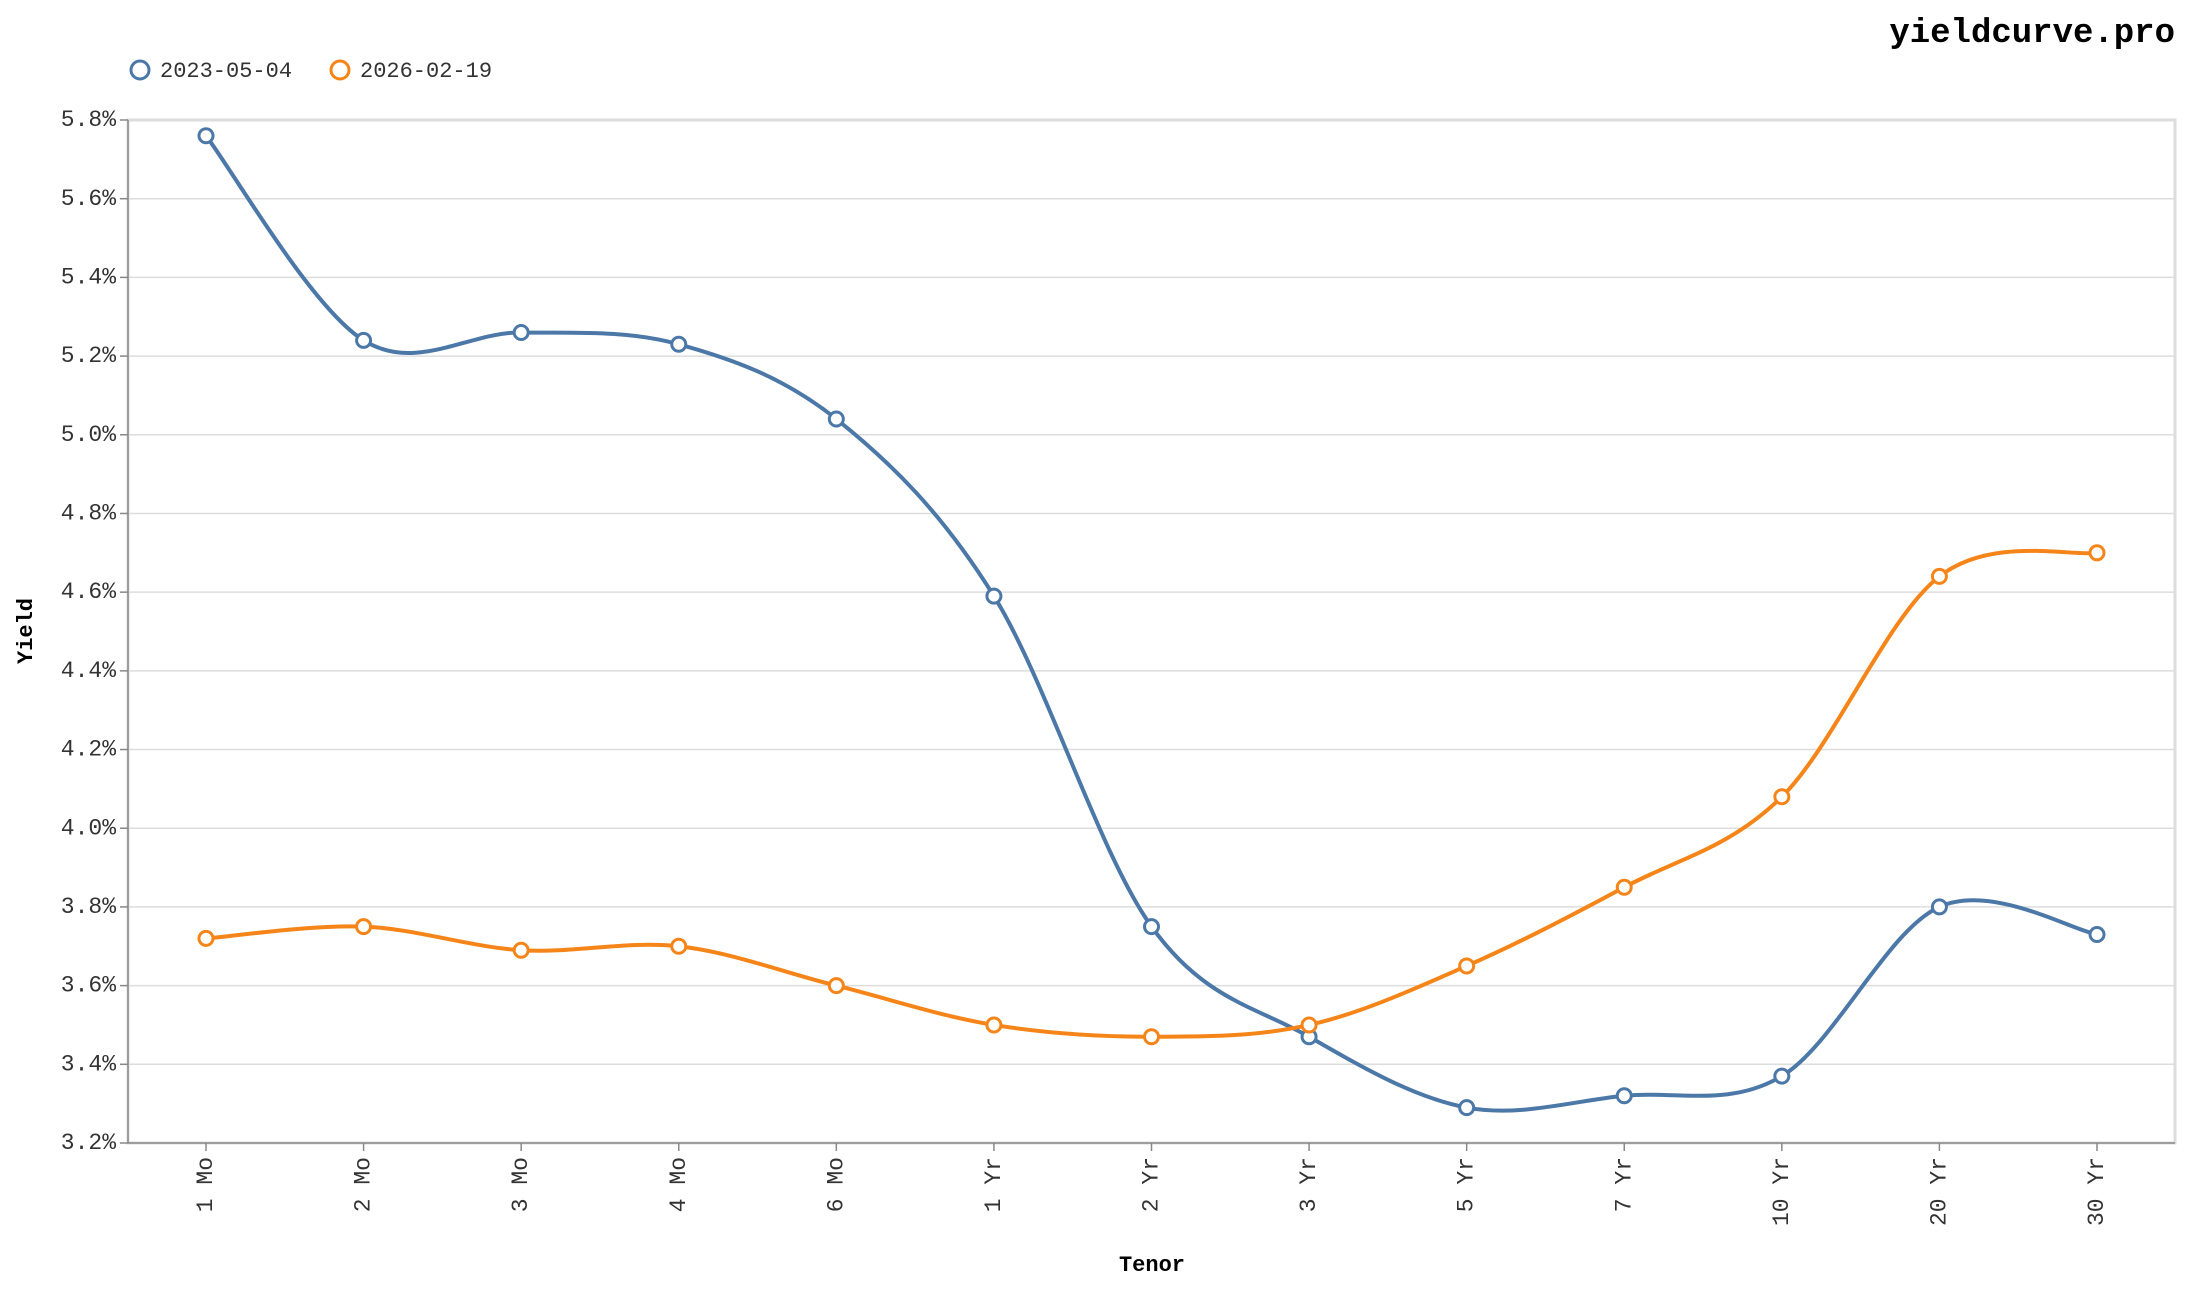 The image size is (2186, 1290). What do you see at coordinates (1467, 1184) in the screenshot?
I see `x-tick-label: 5 Yr` at bounding box center [1467, 1184].